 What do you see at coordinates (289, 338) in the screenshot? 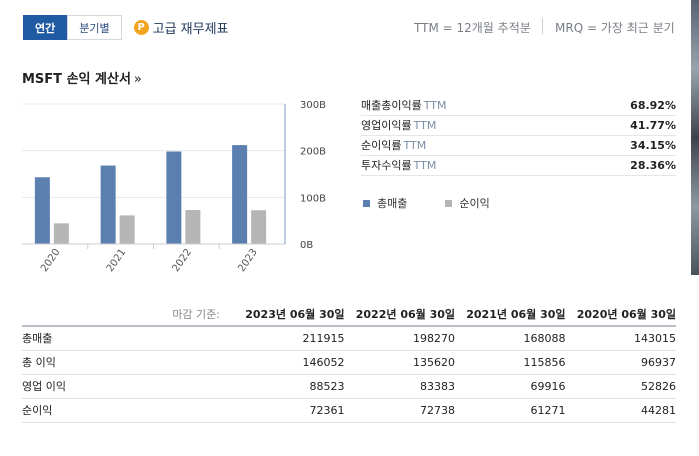
I see `cell-value: 211915` at bounding box center [289, 338].